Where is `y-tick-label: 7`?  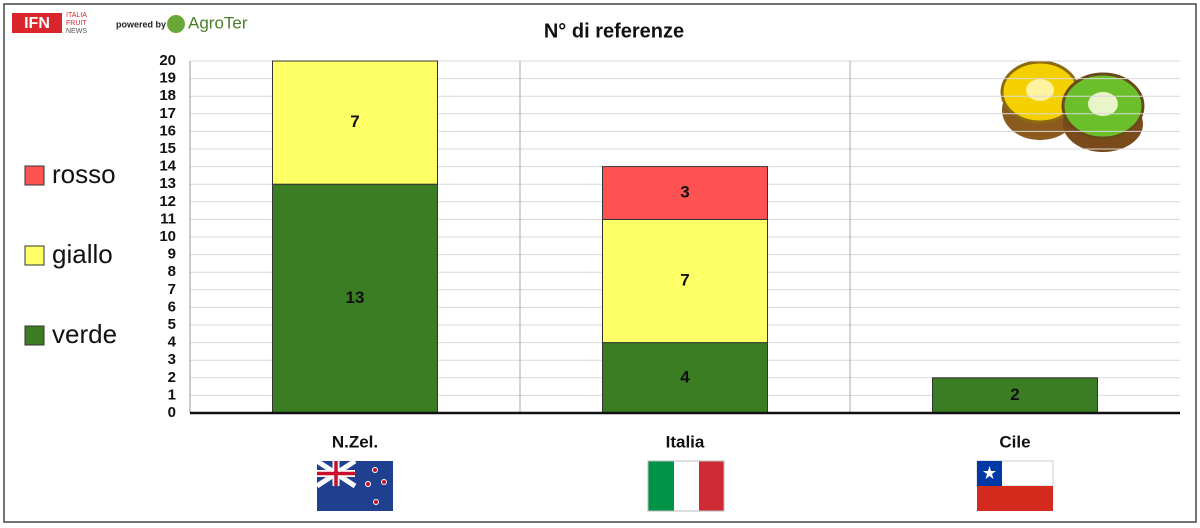 y-tick-label: 7 is located at coordinates (172, 289).